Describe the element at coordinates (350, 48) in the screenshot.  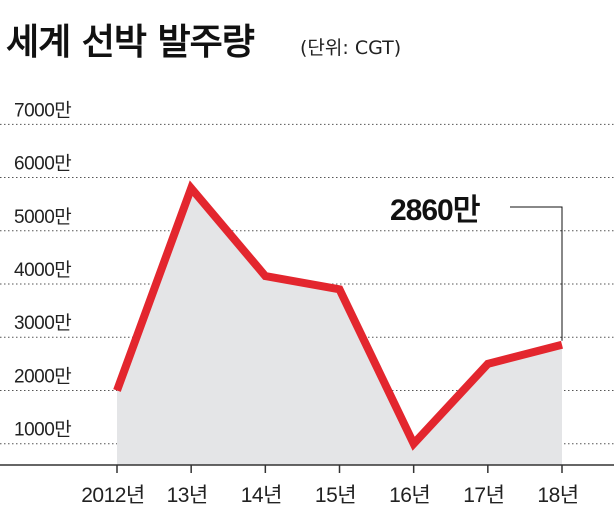
I see `chart-subtitle: (단위: CGT)` at that location.